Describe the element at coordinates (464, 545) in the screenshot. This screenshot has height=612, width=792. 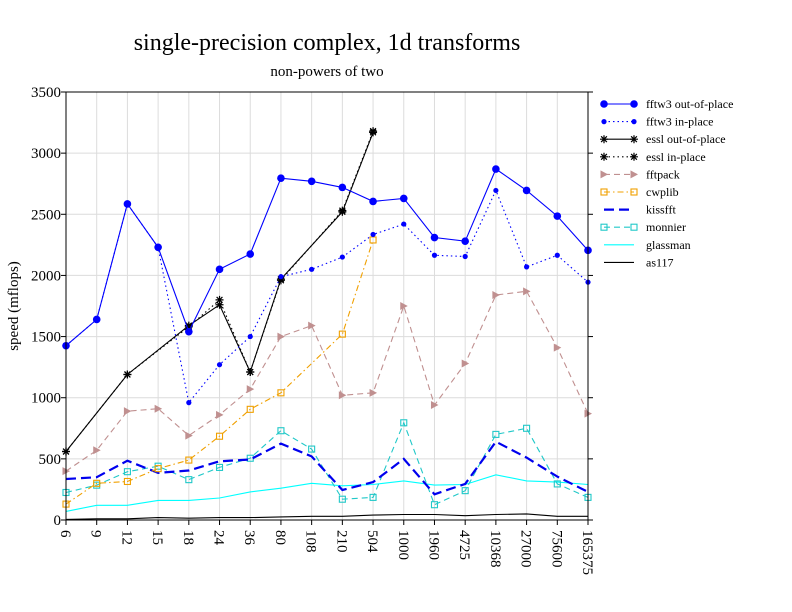
I see `x-tick-label: 4725` at that location.